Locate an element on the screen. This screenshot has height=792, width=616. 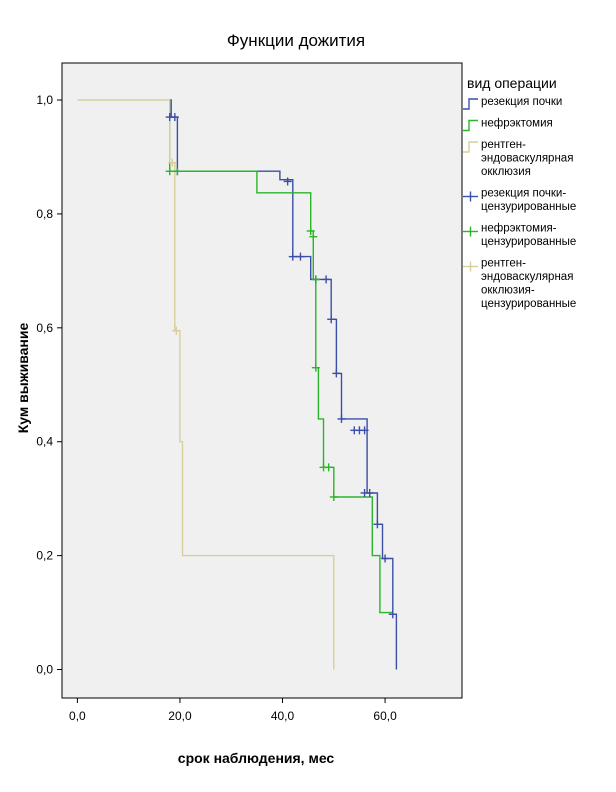
legend-label: окклюзия- is located at coordinates (508, 291).